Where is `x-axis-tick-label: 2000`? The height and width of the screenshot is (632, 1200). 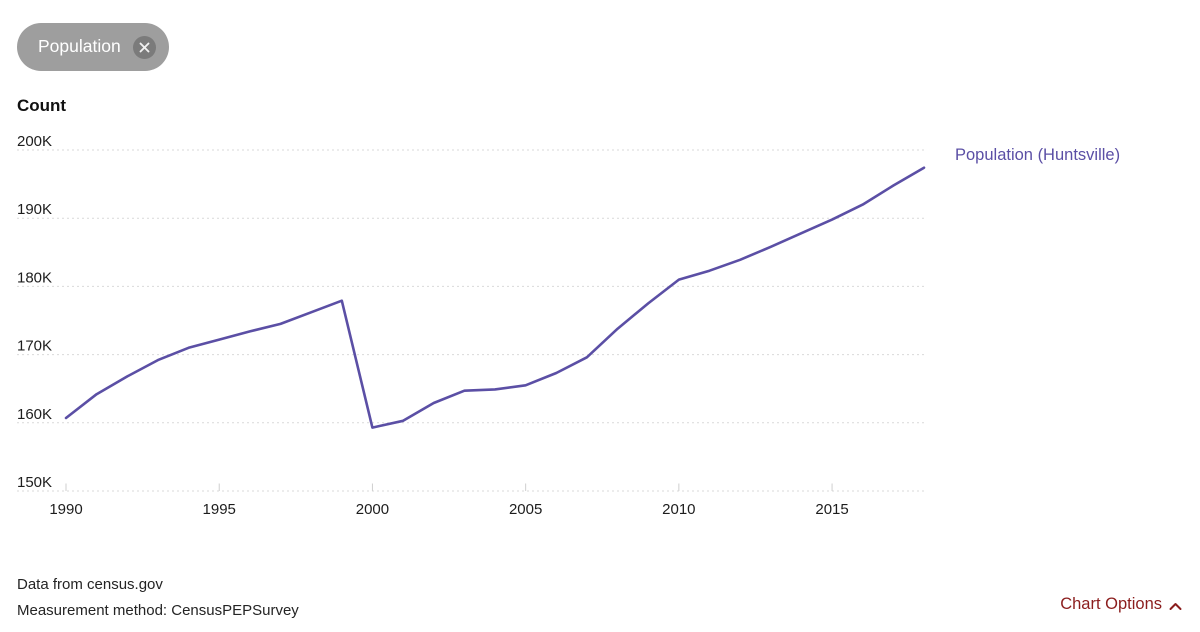 x-axis-tick-label: 2000 is located at coordinates (372, 509).